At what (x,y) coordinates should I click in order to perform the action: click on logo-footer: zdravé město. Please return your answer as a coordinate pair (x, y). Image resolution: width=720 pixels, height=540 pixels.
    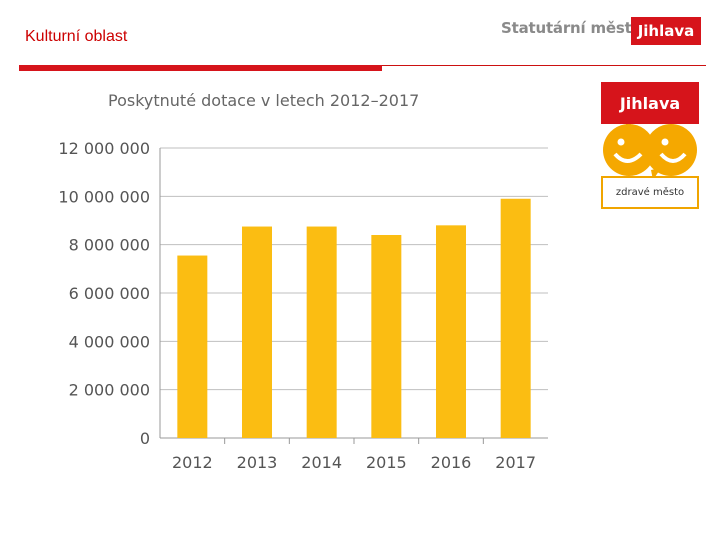
    Looking at the image, I should click on (650, 192).